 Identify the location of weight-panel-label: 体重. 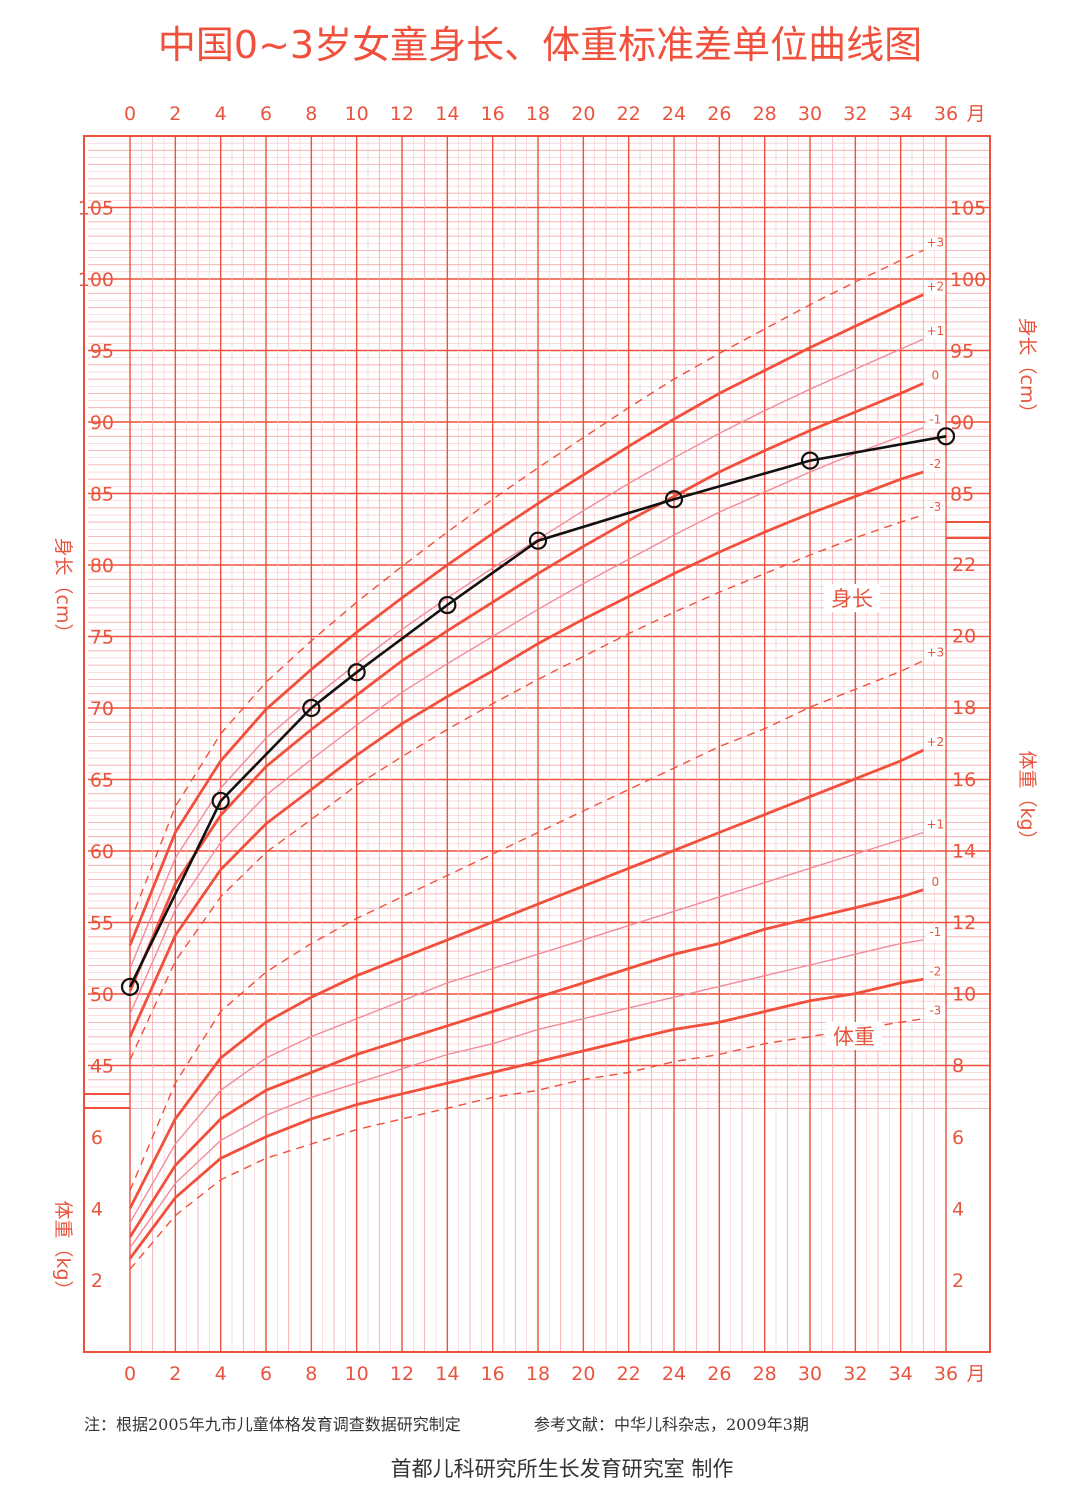
(854, 1037).